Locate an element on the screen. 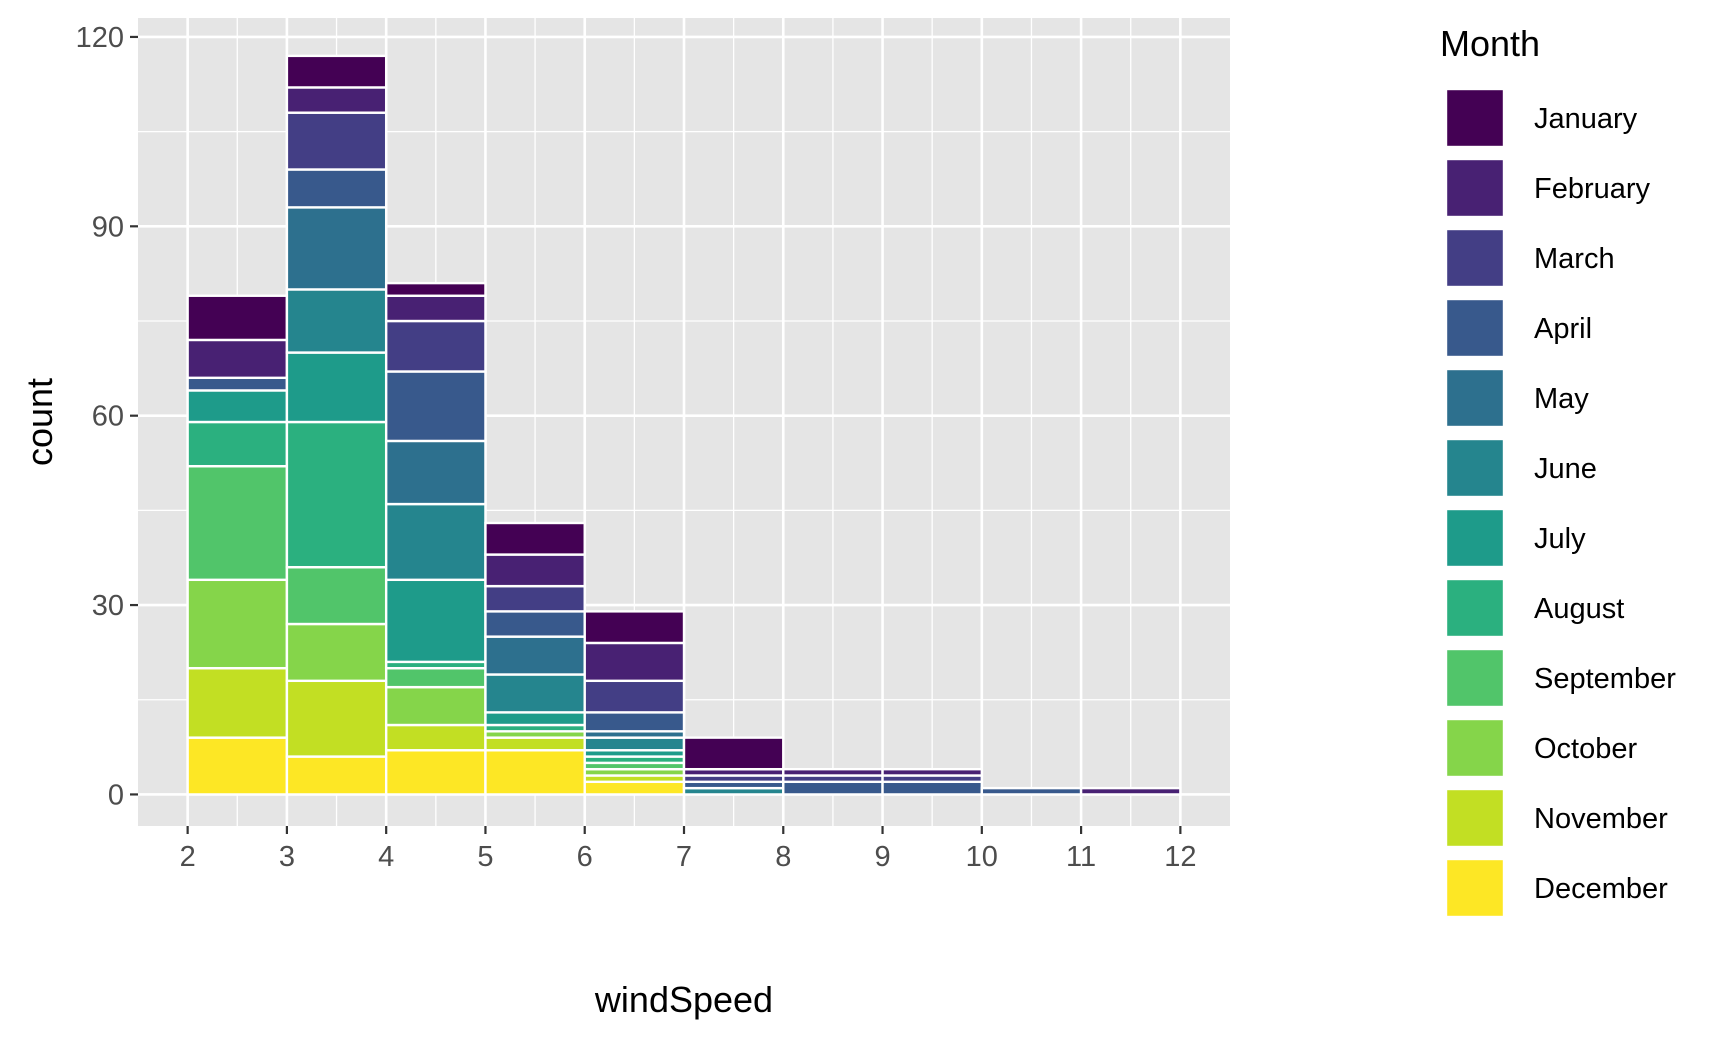  legend-label: April is located at coordinates (1563, 329).